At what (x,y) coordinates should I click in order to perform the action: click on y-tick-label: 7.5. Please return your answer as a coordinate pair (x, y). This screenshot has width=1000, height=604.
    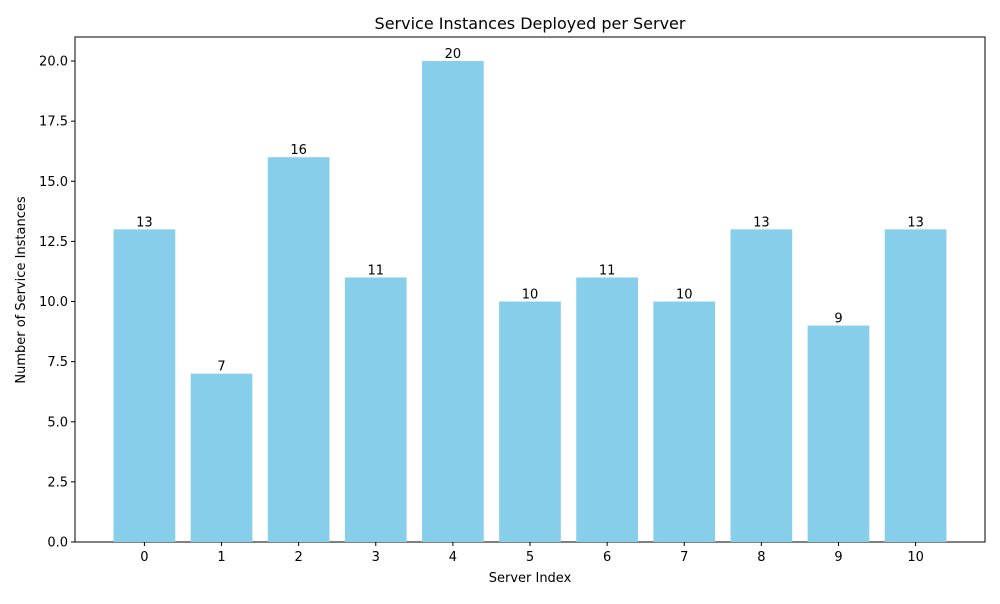
    Looking at the image, I should click on (57, 362).